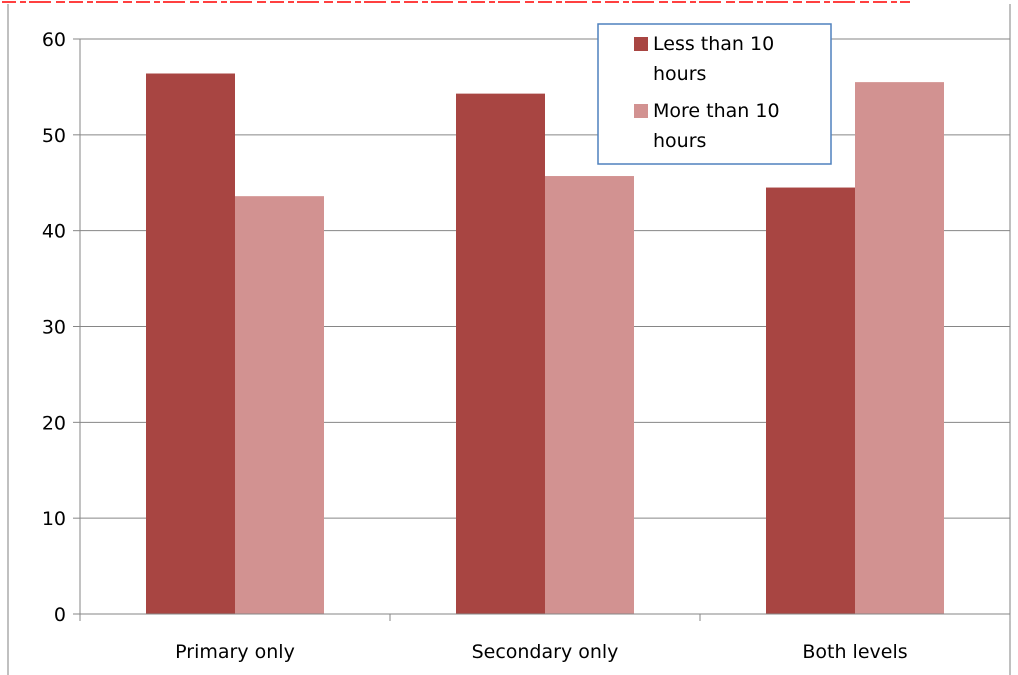 The height and width of the screenshot is (675, 1018). Describe the element at coordinates (641, 44) in the screenshot. I see `legend-swatch-less-than-10-hours` at that location.